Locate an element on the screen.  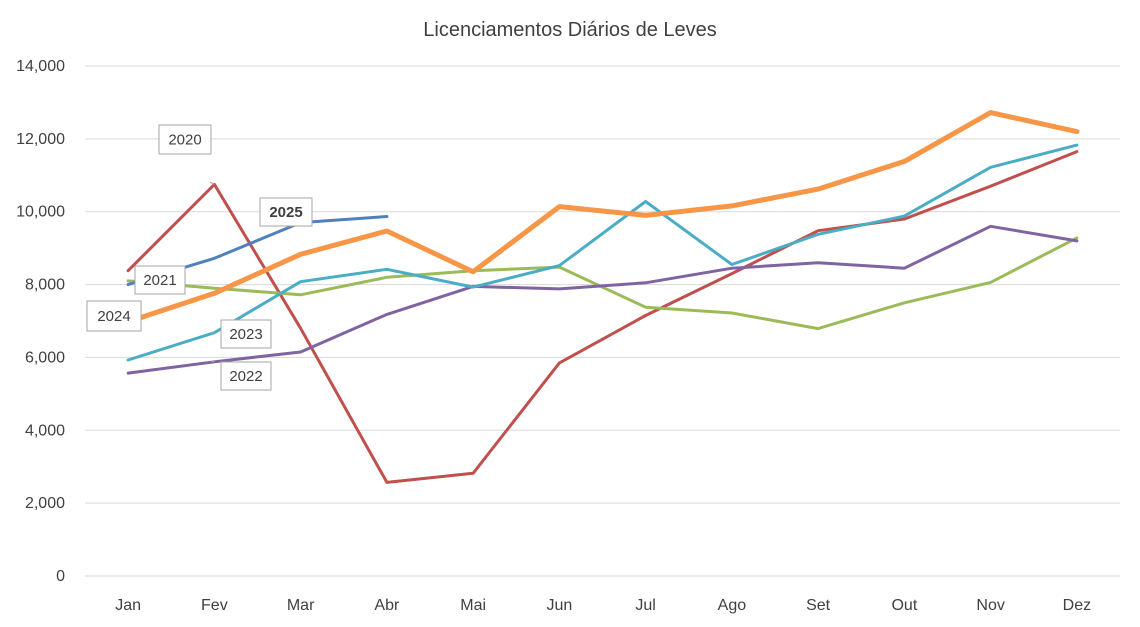
y-tick-label: 4,000 is located at coordinates (45, 430).